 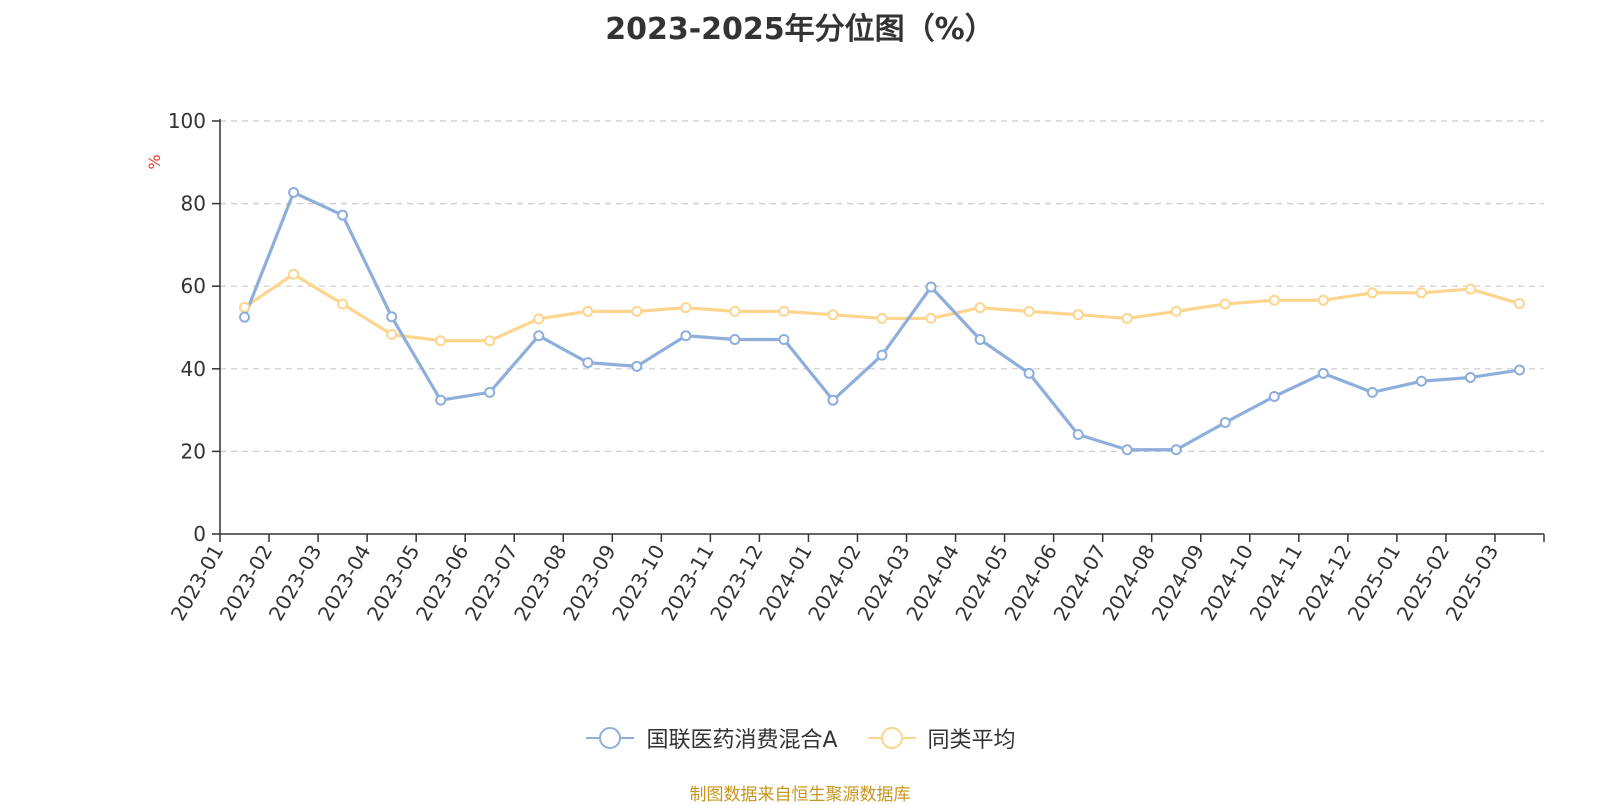 I want to click on legend-label-series-1: 国联医药消费混合A, so click(x=742, y=740).